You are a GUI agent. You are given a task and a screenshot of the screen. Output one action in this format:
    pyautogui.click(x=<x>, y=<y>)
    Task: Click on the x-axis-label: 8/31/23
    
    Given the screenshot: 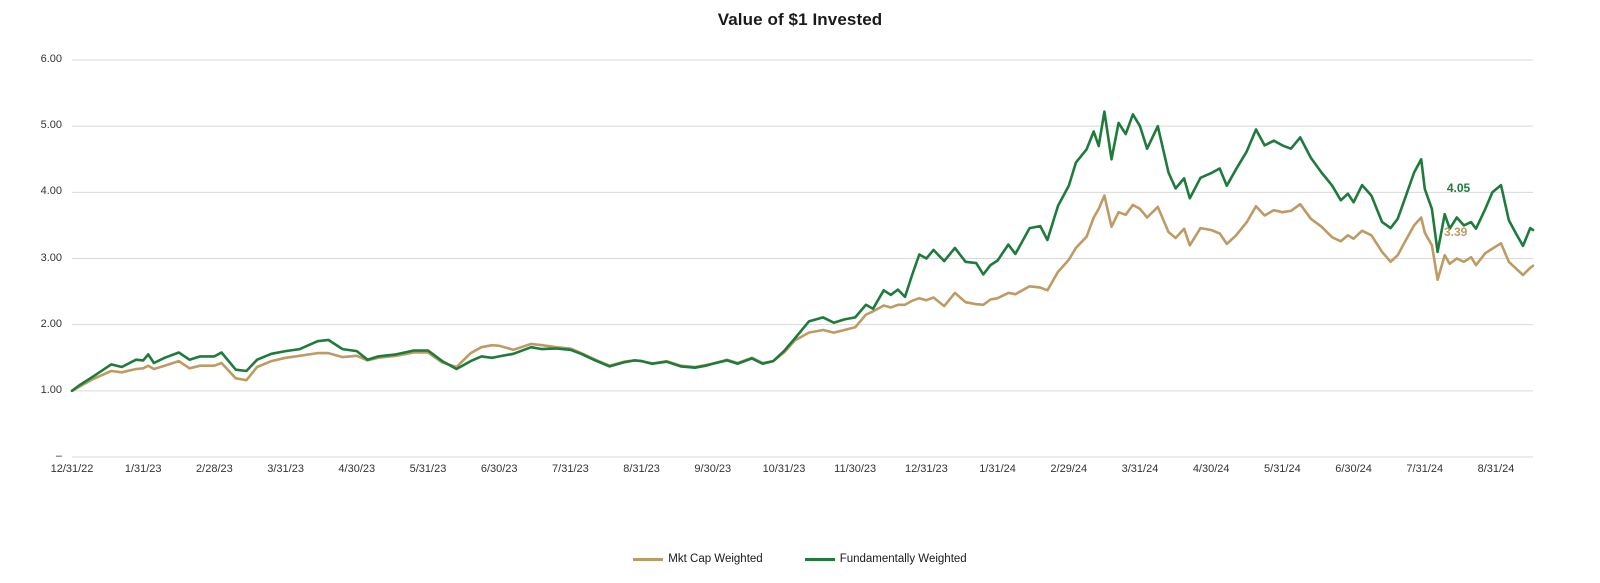 What is the action you would take?
    pyautogui.click(x=641, y=469)
    